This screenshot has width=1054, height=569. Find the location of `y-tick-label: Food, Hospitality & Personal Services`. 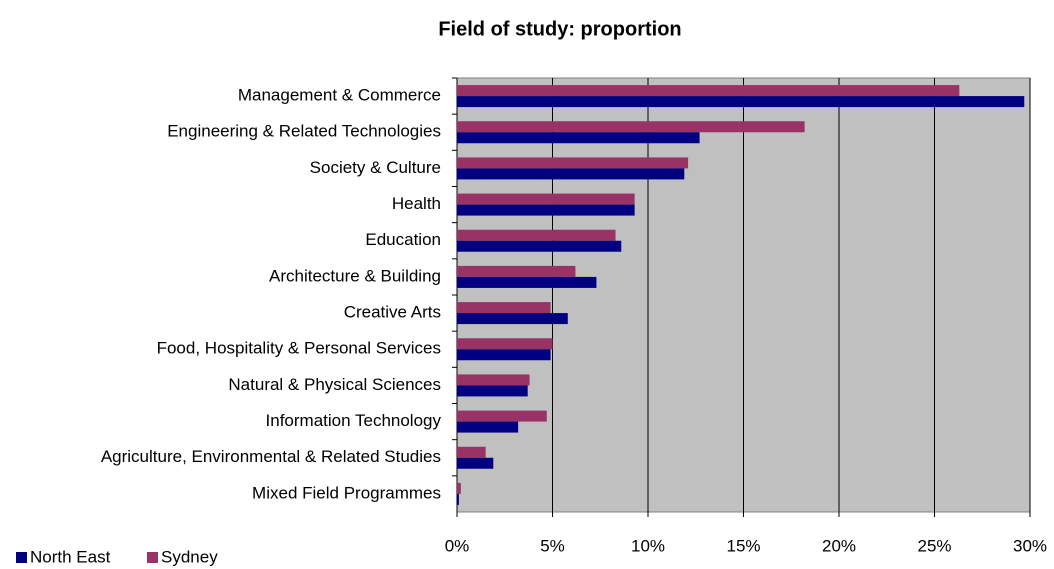

y-tick-label: Food, Hospitality & Personal Services is located at coordinates (299, 348).